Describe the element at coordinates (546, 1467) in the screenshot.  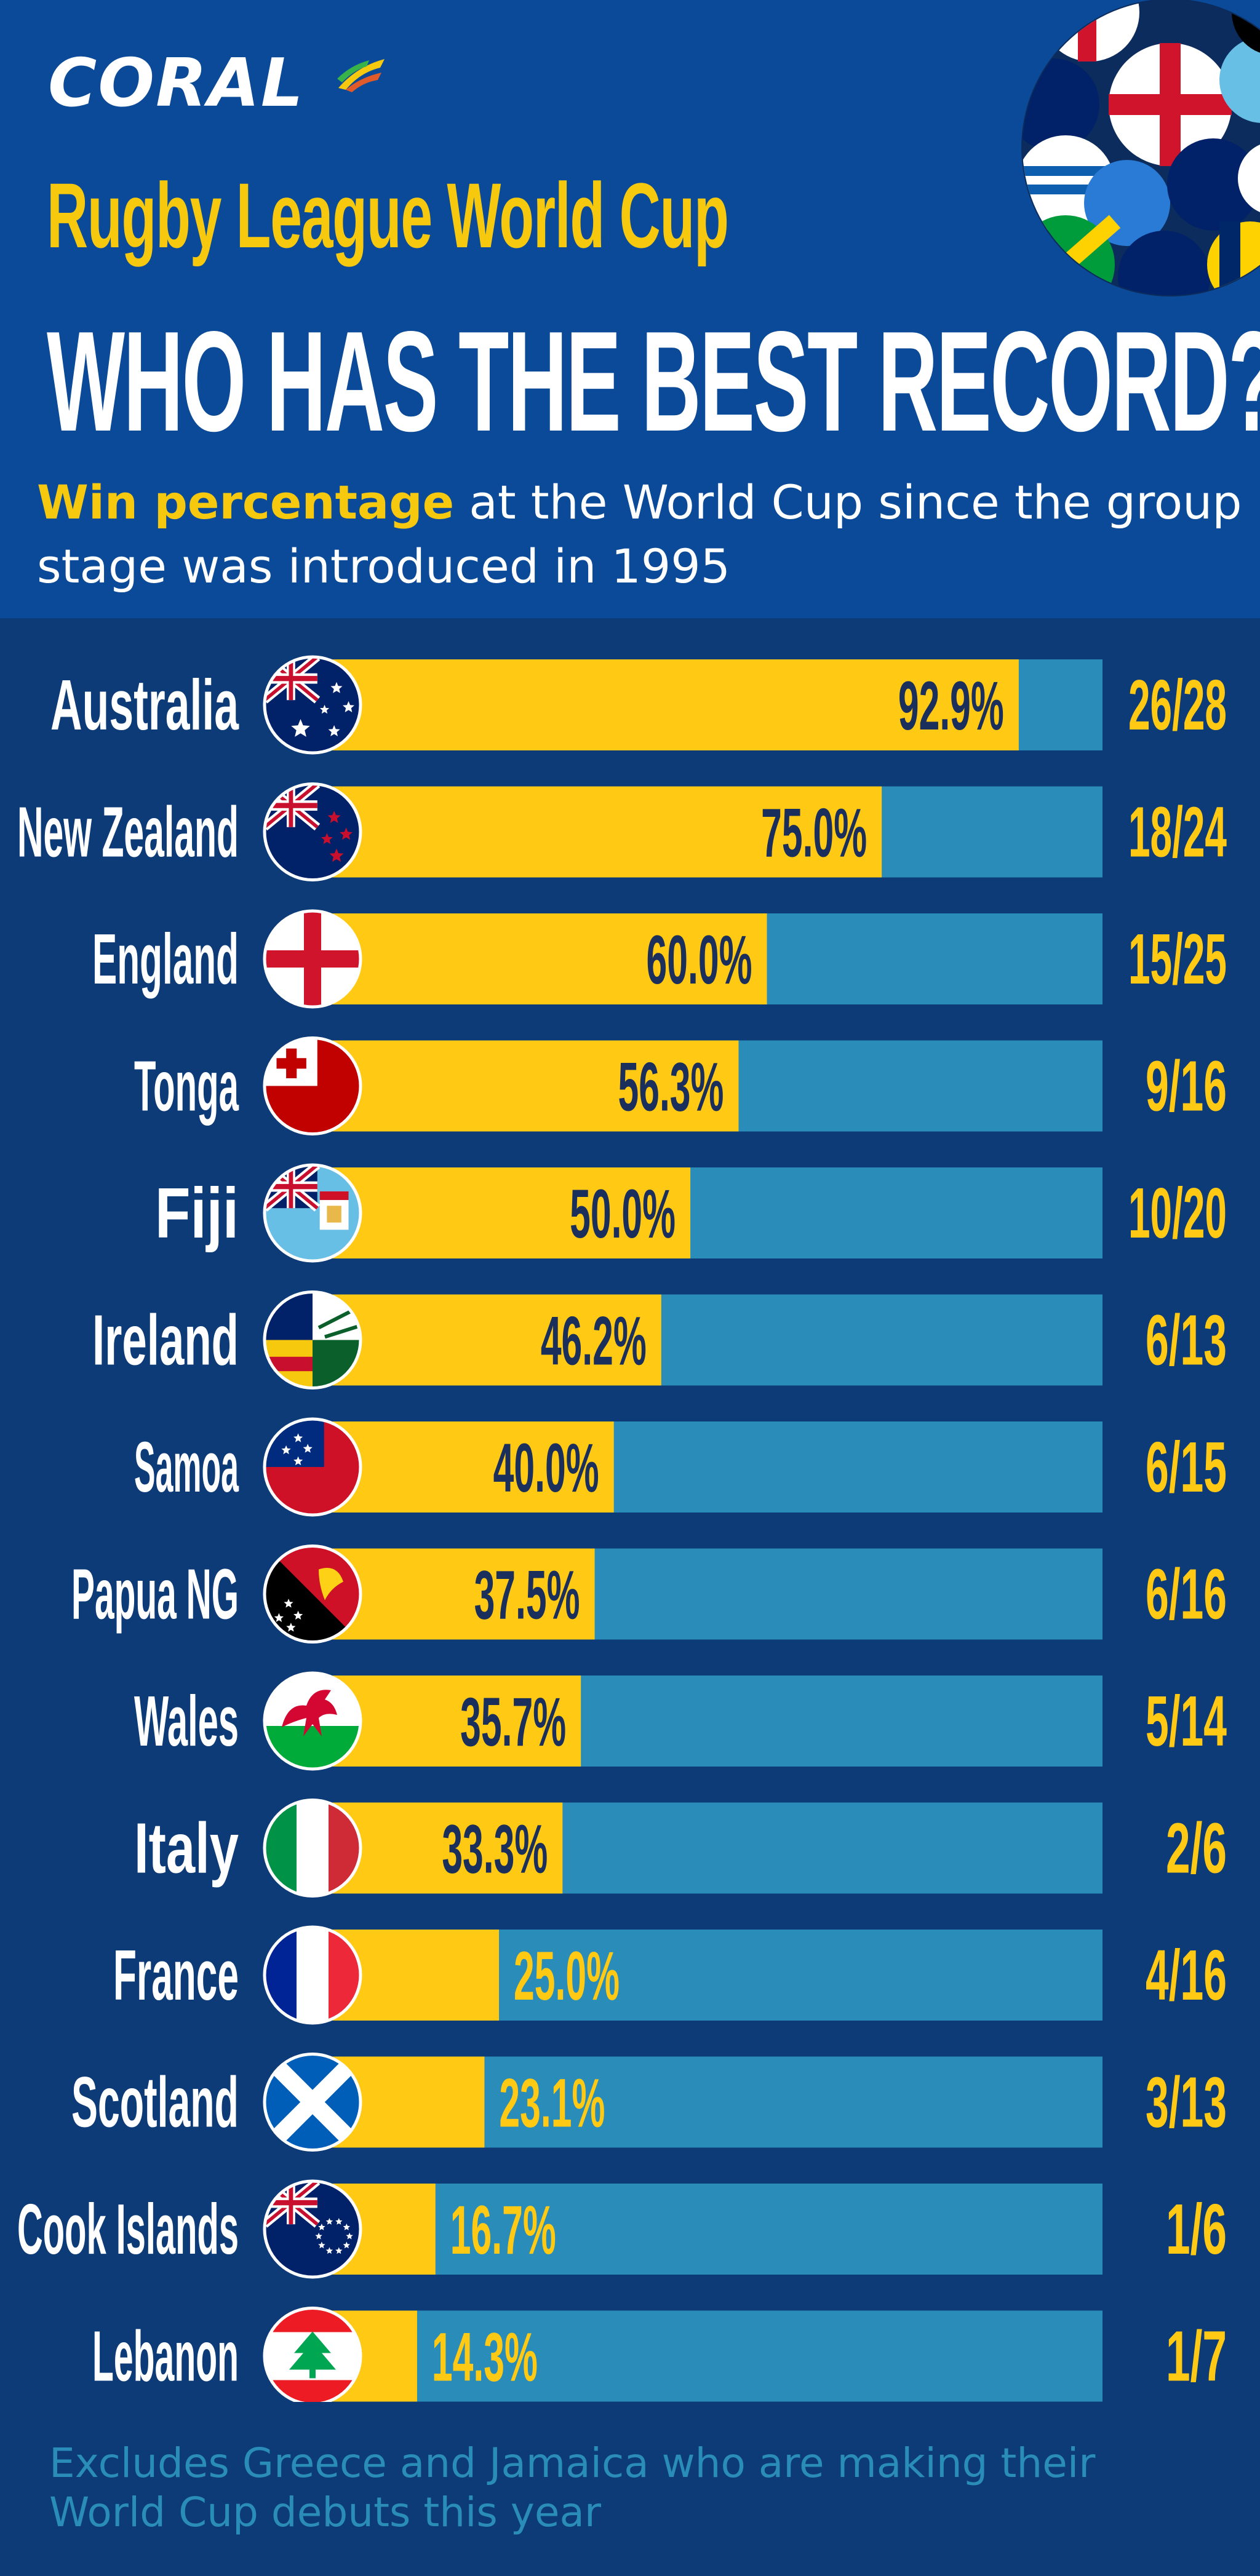
I see `data-label: 40.0%` at that location.